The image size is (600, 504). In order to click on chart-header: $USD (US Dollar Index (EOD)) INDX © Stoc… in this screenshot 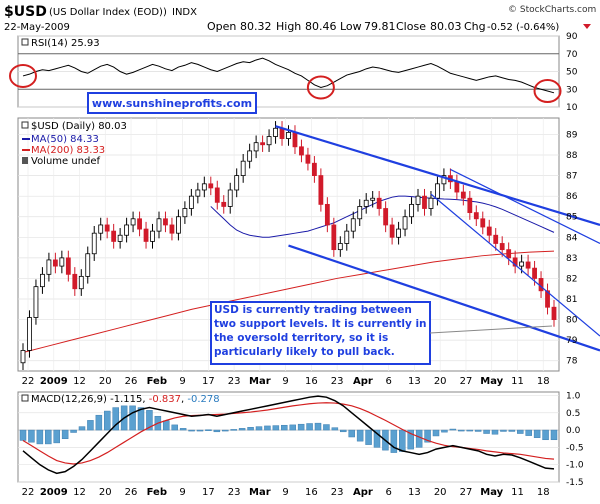, I will do `click(300, 18)`.